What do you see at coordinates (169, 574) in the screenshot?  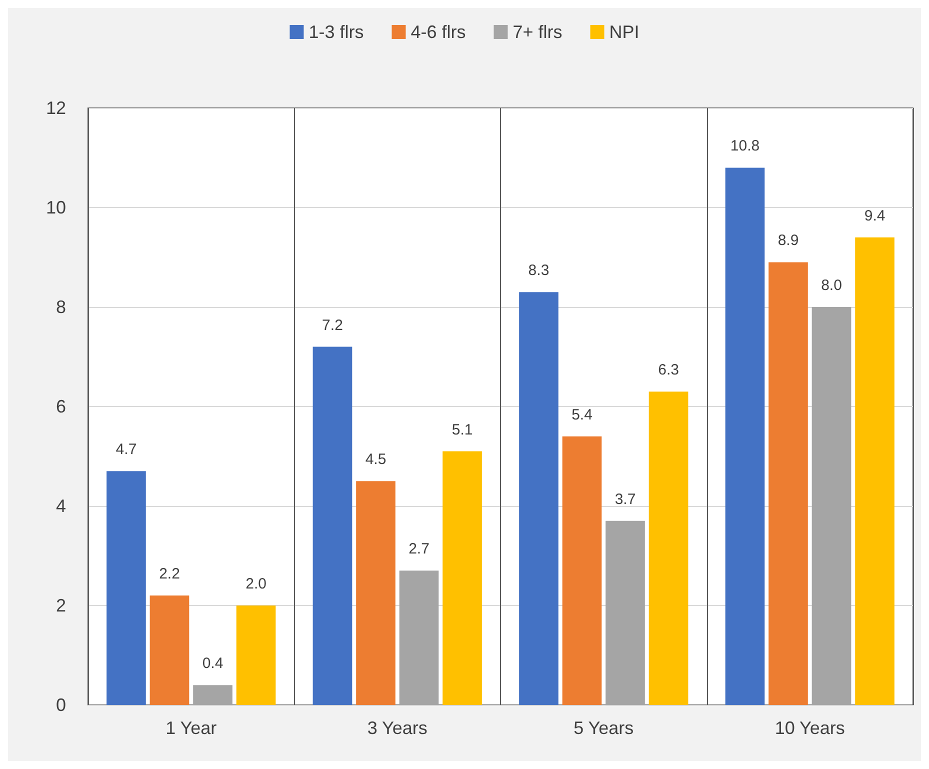 I see `data-label: 2.2` at bounding box center [169, 574].